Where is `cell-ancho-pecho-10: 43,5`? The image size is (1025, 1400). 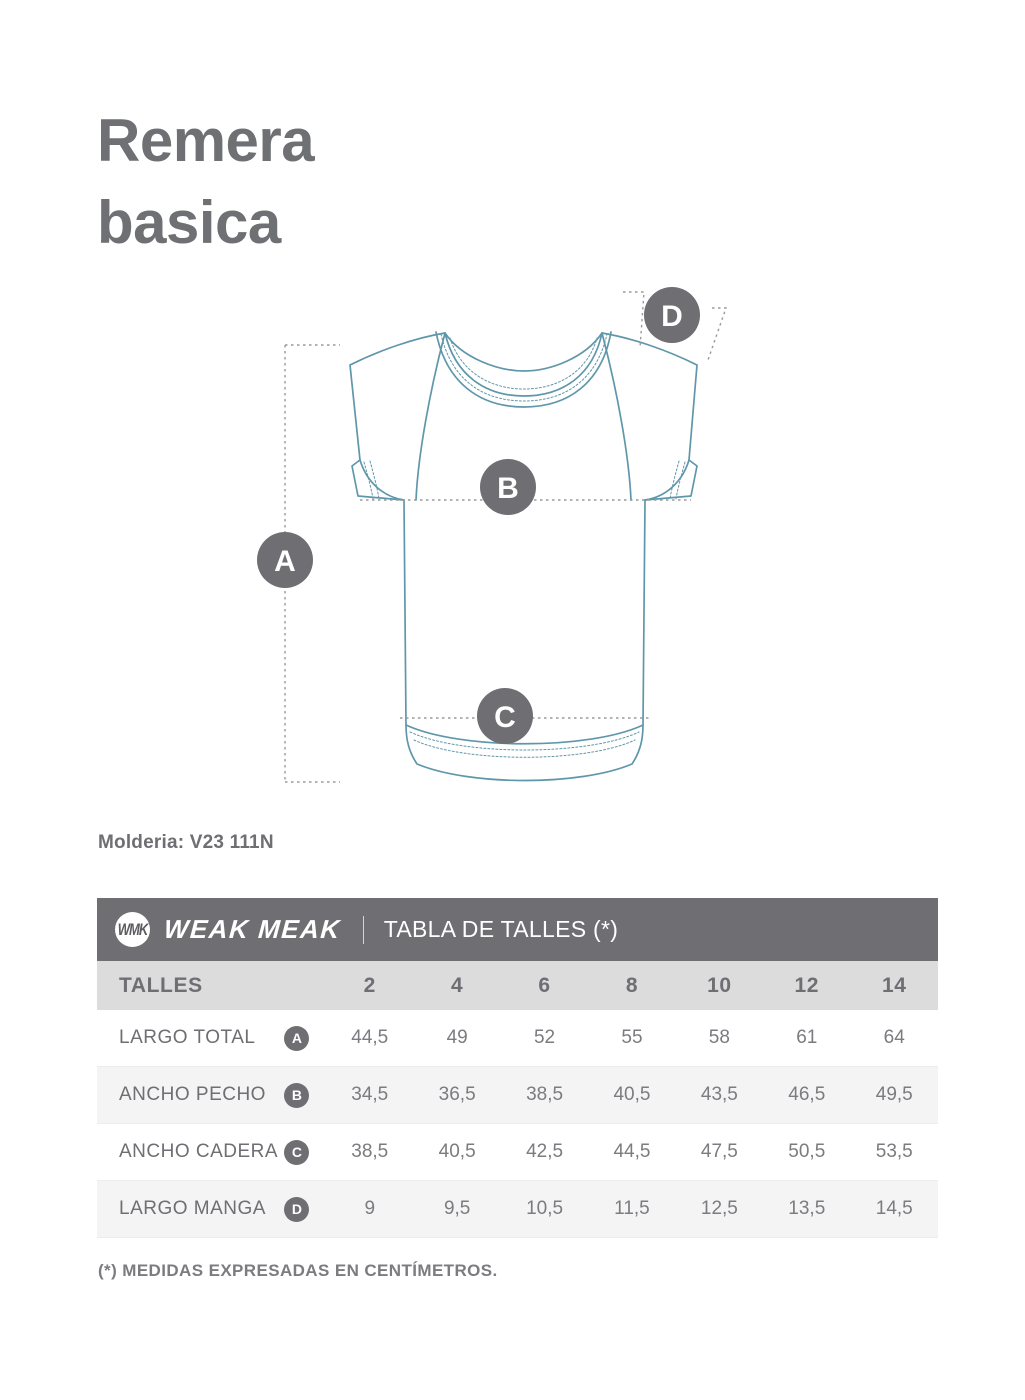
cell-ancho-pecho-10: 43,5 is located at coordinates (719, 1095).